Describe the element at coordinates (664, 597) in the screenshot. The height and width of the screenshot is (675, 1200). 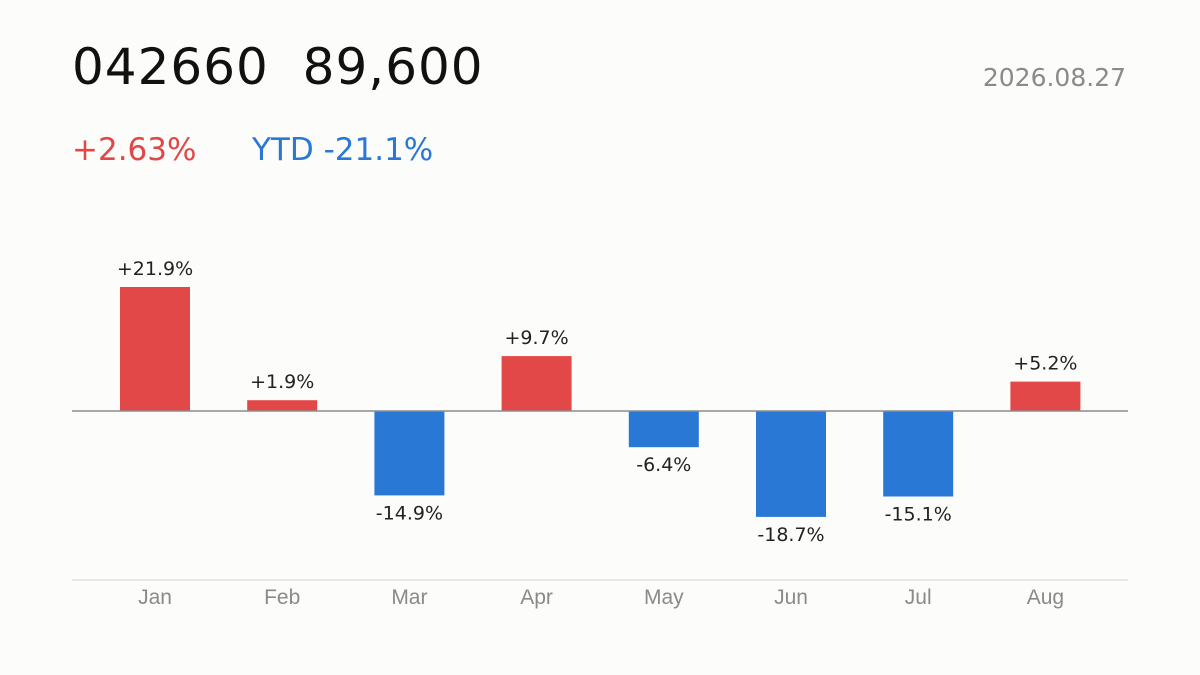
I see `category-label-may: May` at that location.